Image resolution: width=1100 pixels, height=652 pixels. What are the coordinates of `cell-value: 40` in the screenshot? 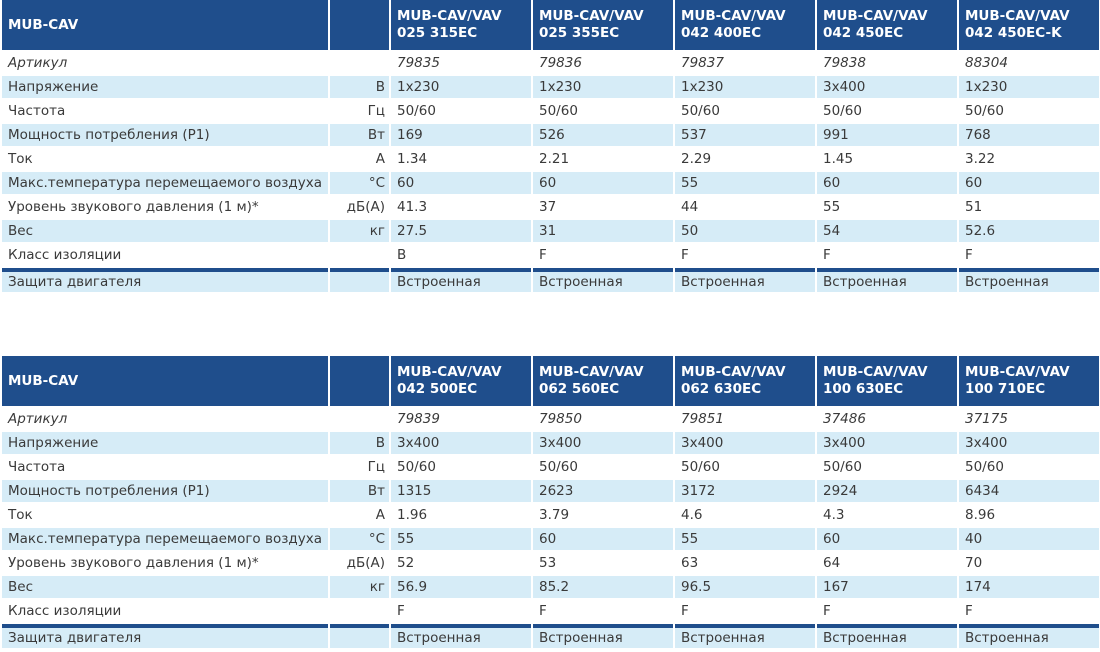 It's located at (1029, 540).